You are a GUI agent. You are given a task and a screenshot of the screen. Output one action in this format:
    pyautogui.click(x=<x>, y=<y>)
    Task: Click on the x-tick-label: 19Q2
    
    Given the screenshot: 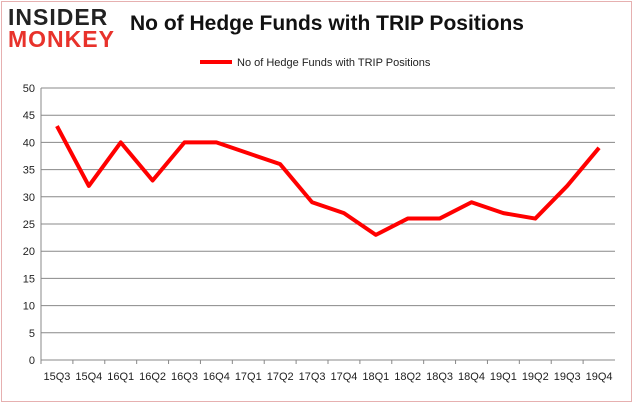 What is the action you would take?
    pyautogui.click(x=535, y=377)
    